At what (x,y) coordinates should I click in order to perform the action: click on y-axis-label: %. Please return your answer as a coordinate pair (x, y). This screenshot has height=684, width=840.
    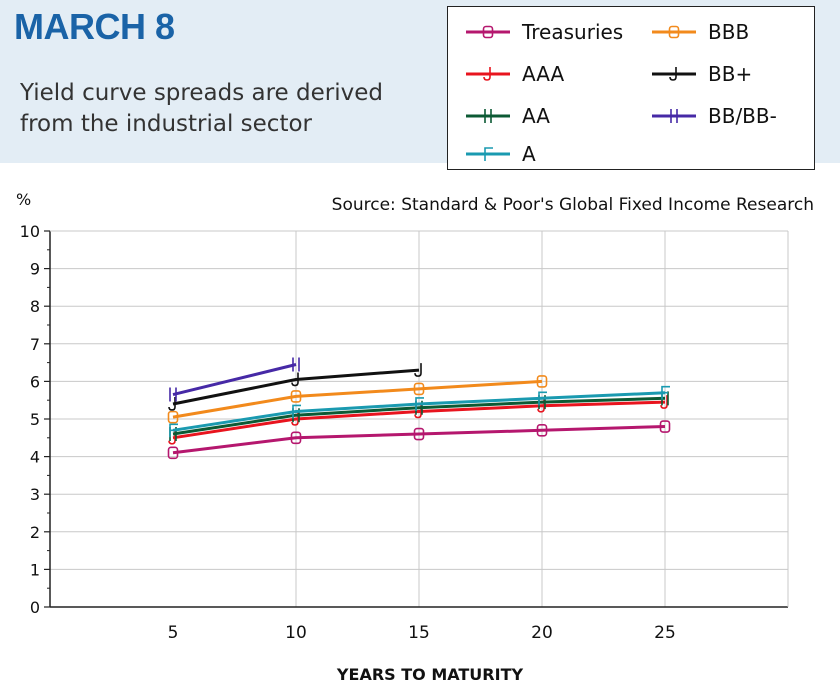
    Looking at the image, I should click on (23, 199).